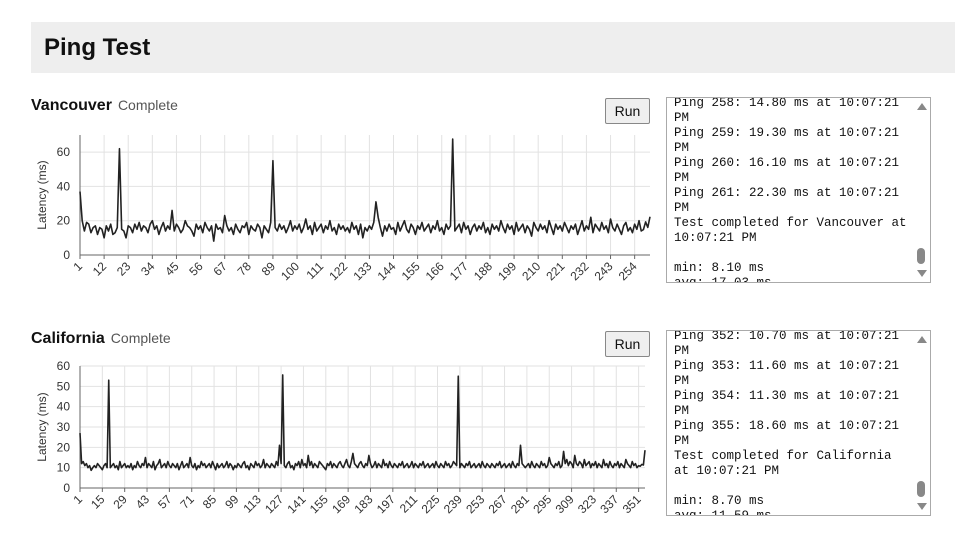 The width and height of the screenshot is (980, 558). I want to click on x-tick-label: 29, so click(120, 502).